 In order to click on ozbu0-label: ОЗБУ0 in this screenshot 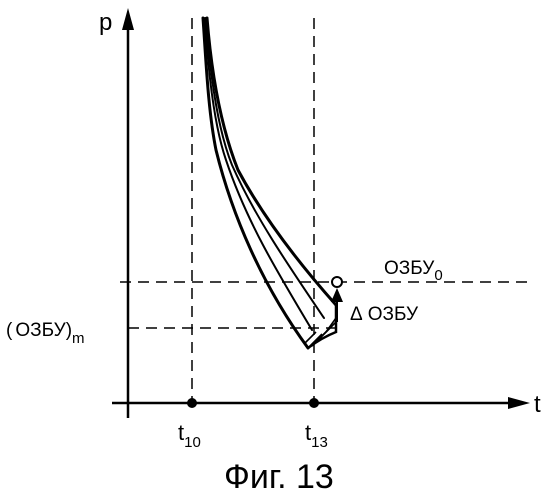, I will do `click(413, 271)`.